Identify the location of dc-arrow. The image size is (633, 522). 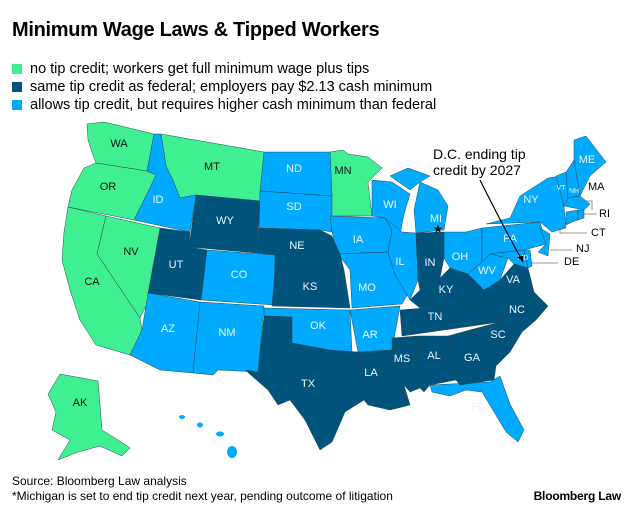
(501, 221).